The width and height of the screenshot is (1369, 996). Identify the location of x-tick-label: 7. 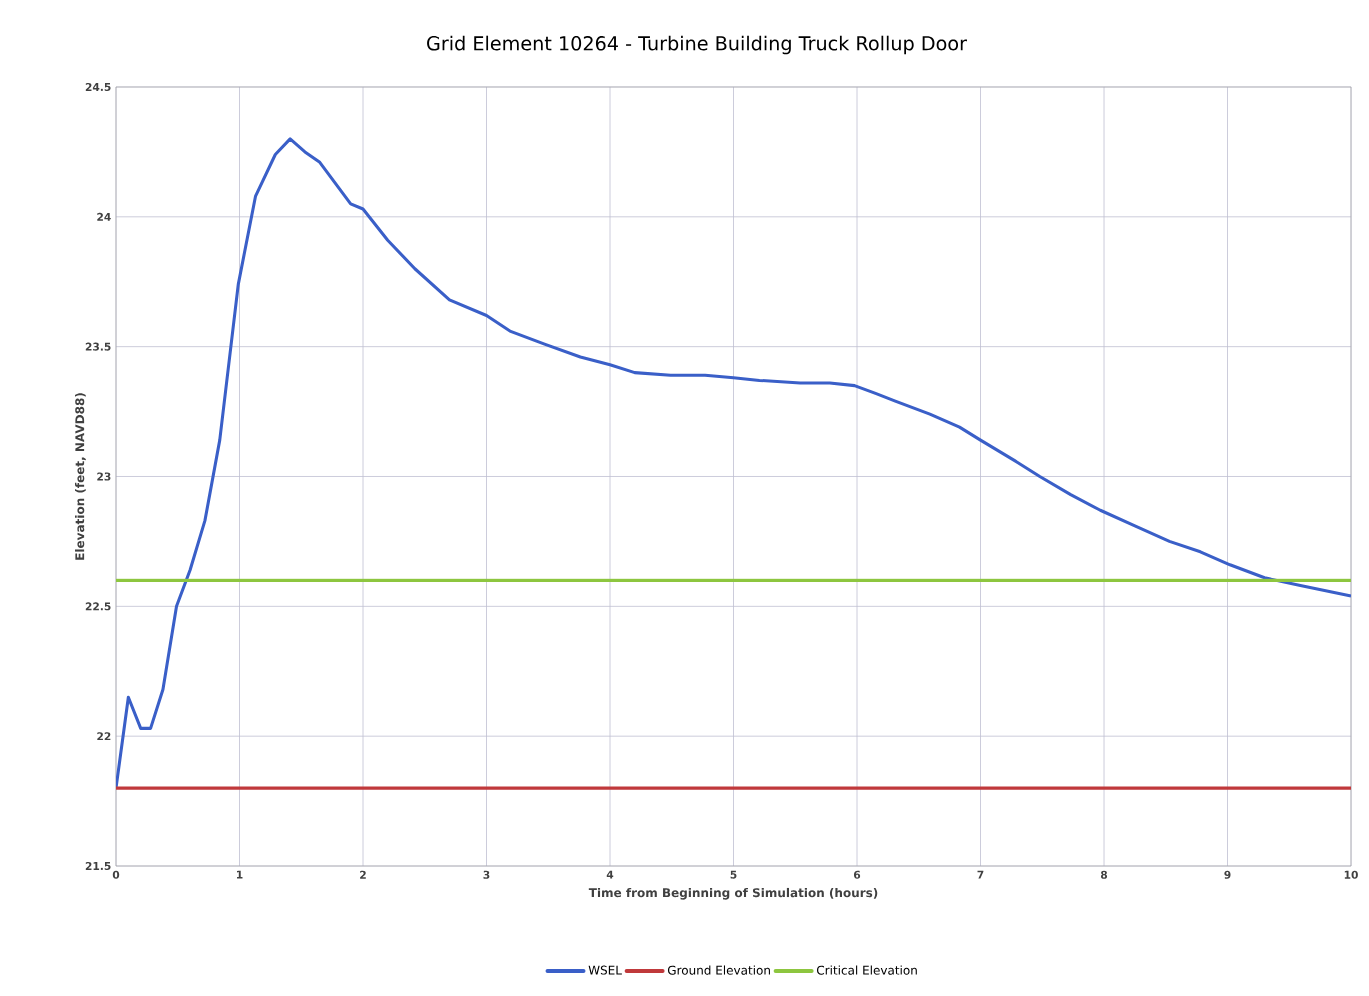
(980, 874).